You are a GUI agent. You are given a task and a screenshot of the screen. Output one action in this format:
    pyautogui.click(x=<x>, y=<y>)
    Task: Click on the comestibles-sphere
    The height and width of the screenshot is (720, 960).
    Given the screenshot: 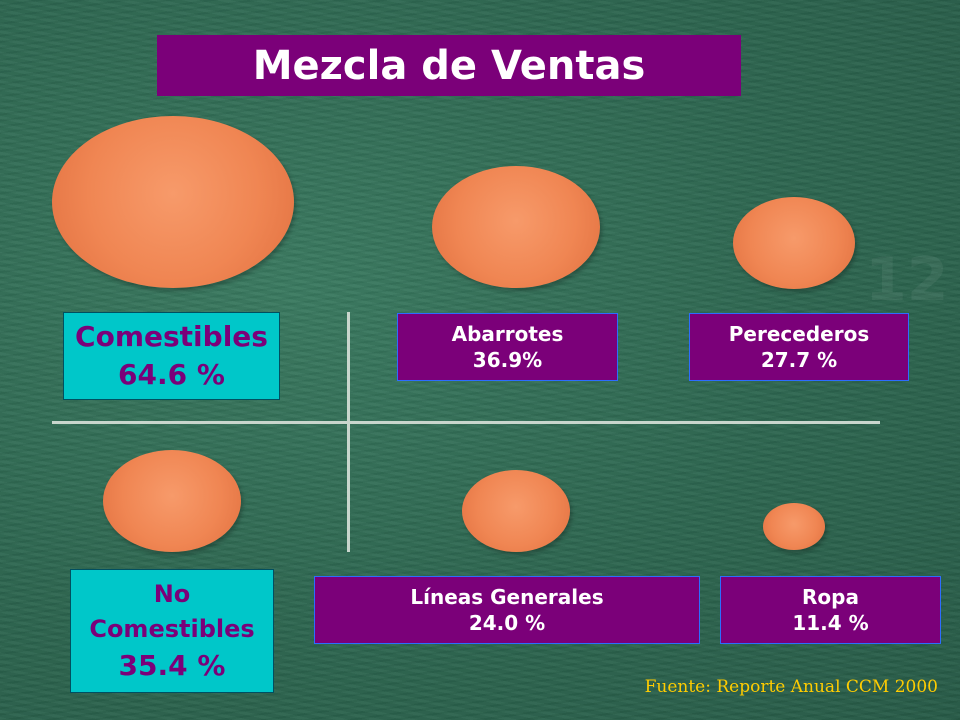 What is the action you would take?
    pyautogui.click(x=173, y=202)
    